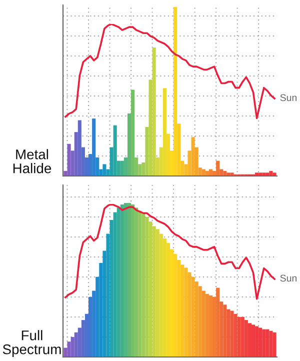 The height and width of the screenshot is (361, 300). I want to click on y-axis-title: Full Spectrum, so click(31, 343).